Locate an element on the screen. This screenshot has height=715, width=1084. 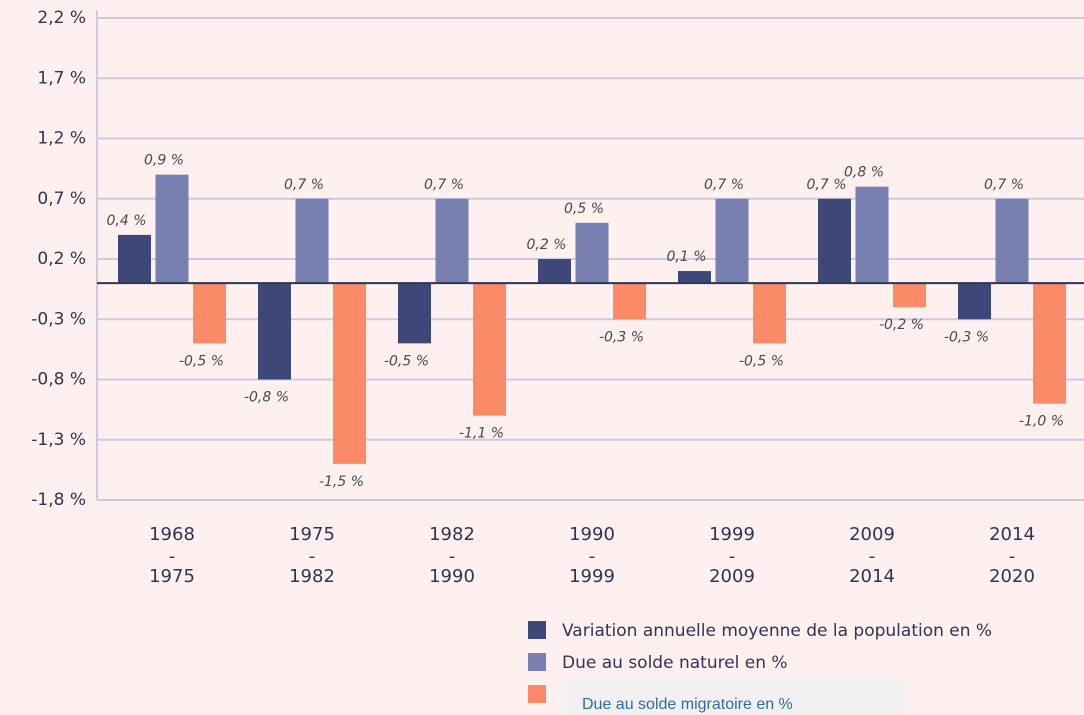
y-tick-label: -1,8 % is located at coordinates (58, 500).